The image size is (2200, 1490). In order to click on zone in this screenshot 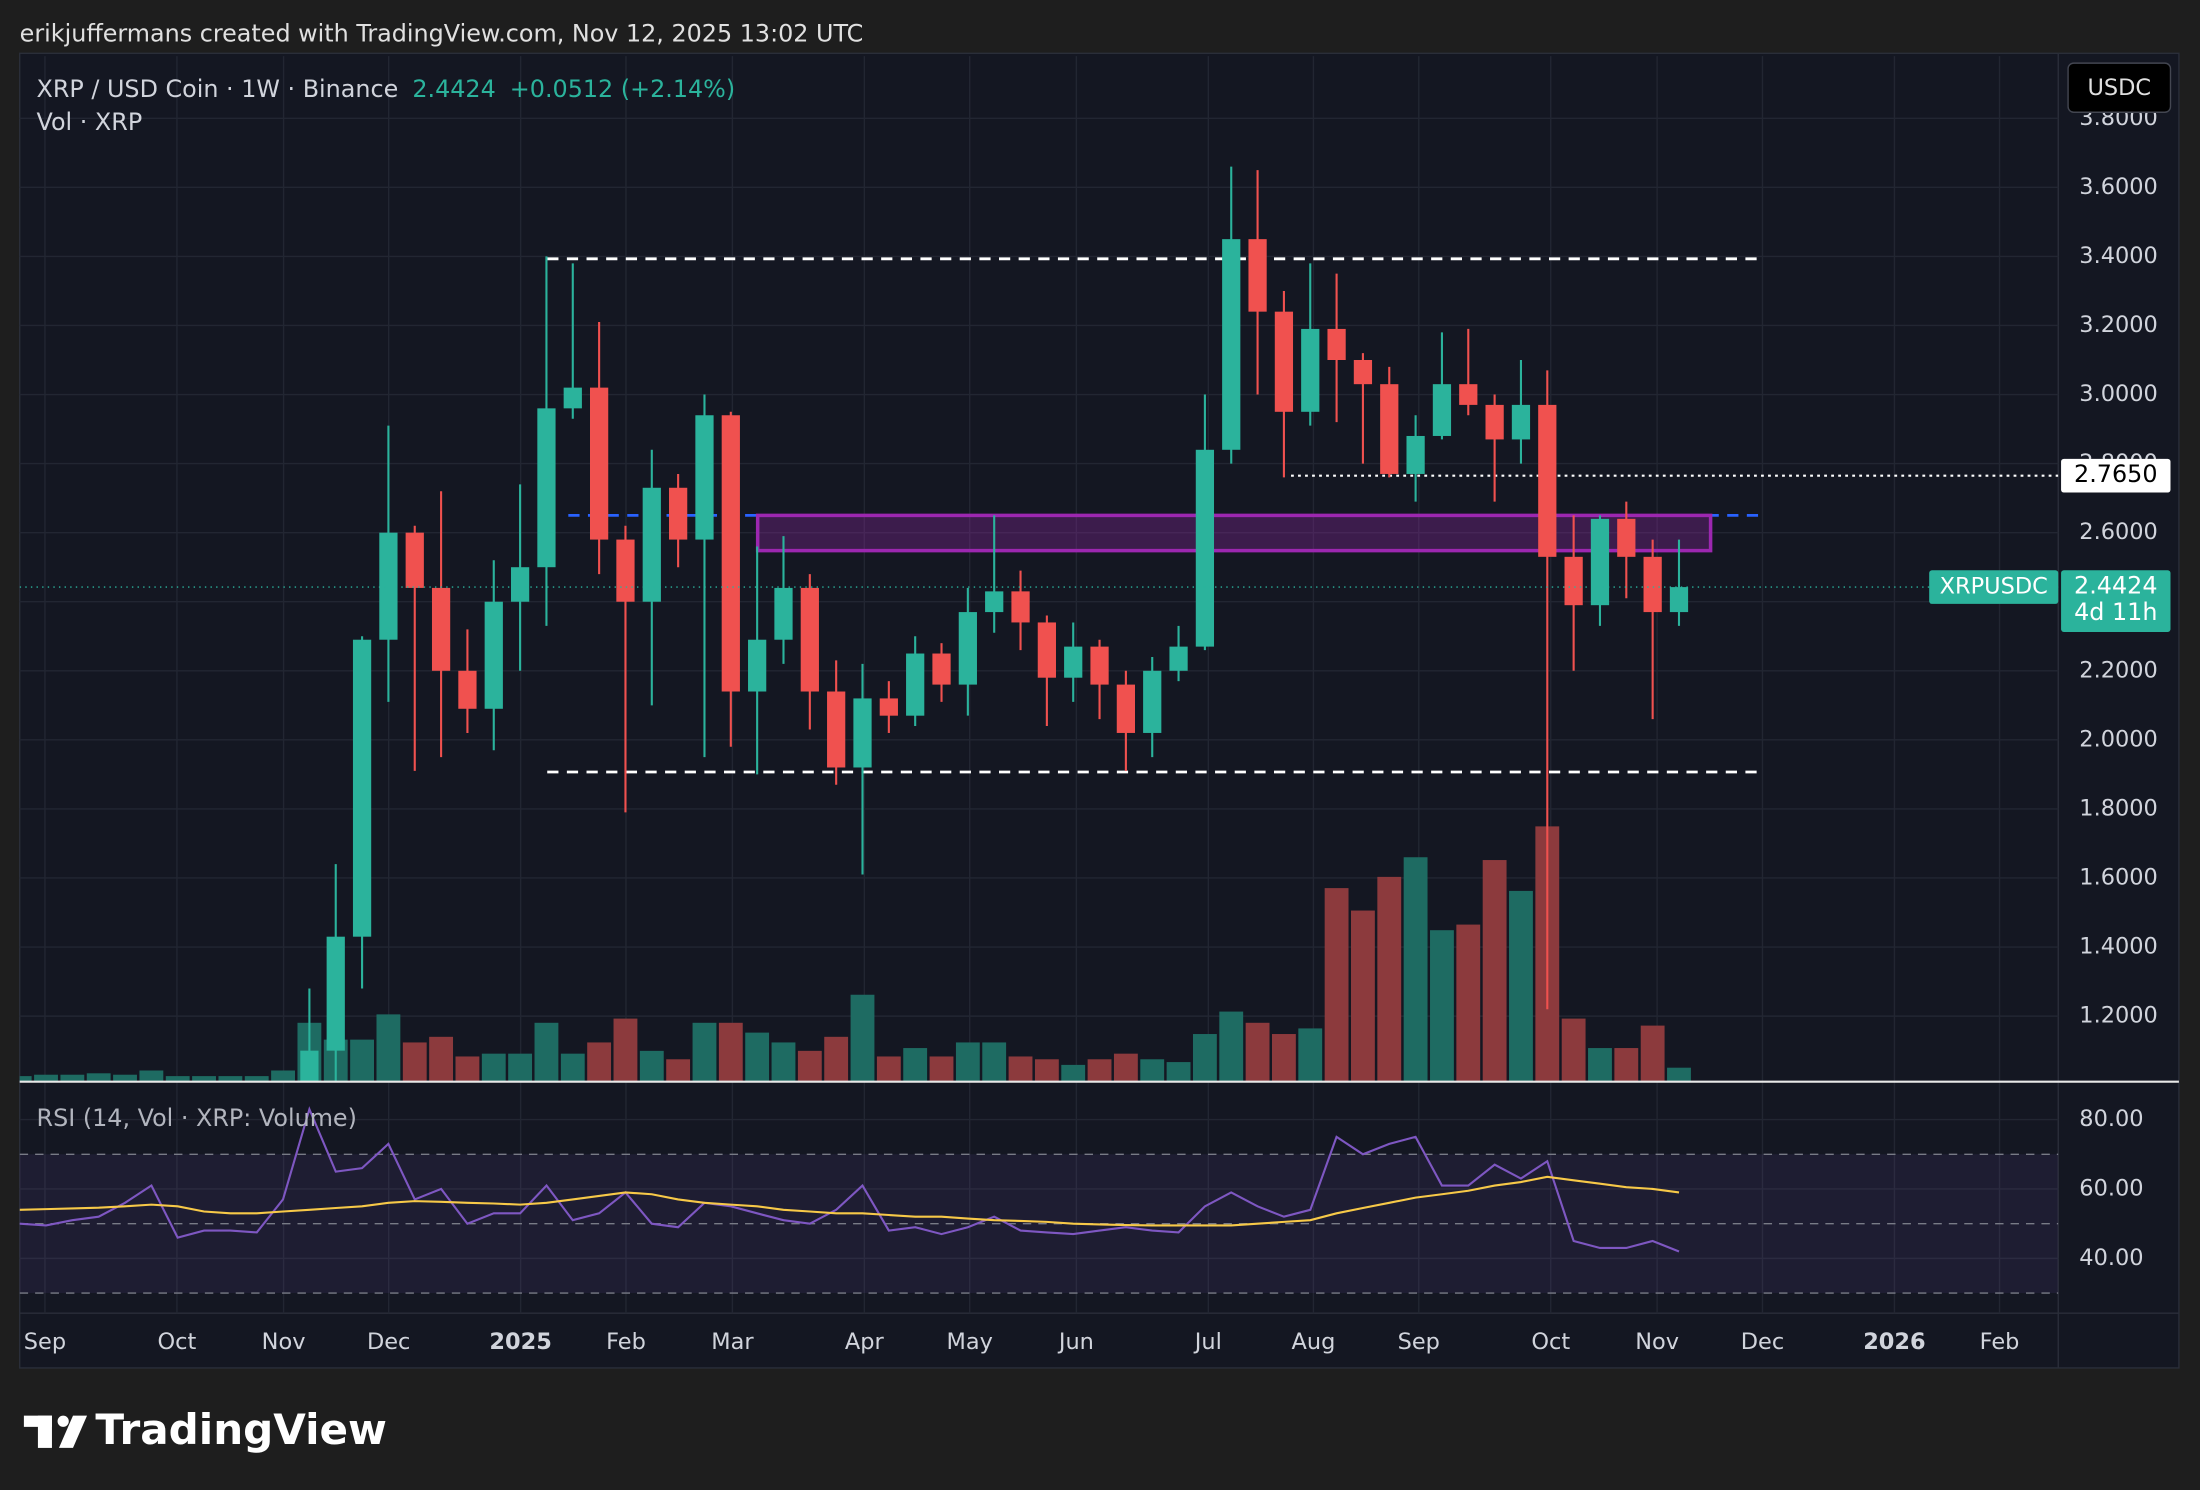, I will do `click(1234, 533)`.